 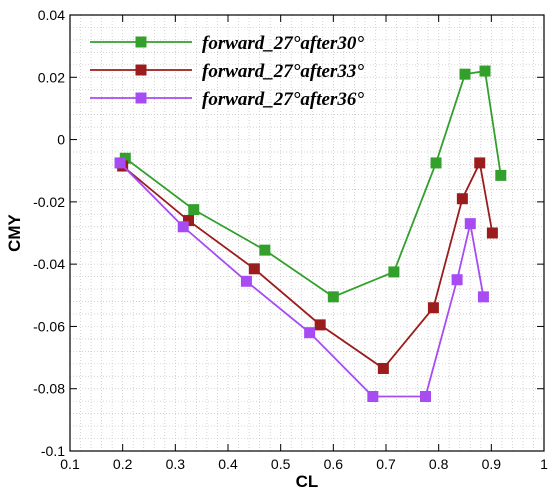 What do you see at coordinates (283, 71) in the screenshot?
I see `legend-label-2: forward_27°after33°` at bounding box center [283, 71].